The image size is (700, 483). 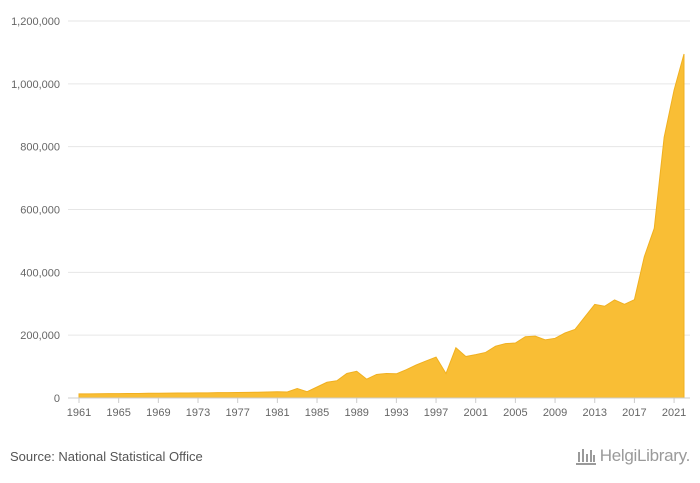 I want to click on y-tick-label: 800,000, so click(x=40, y=148).